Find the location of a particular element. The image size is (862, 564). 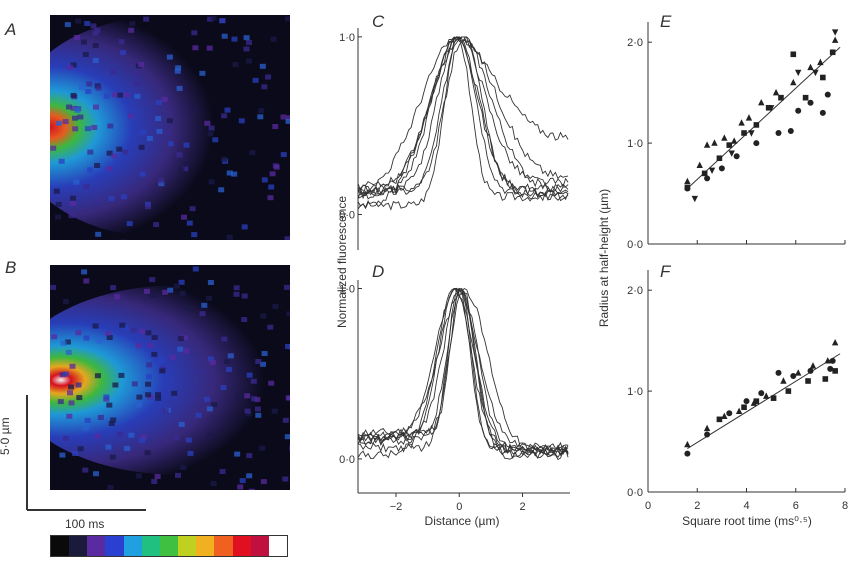

color-scale-bar is located at coordinates (169, 546).